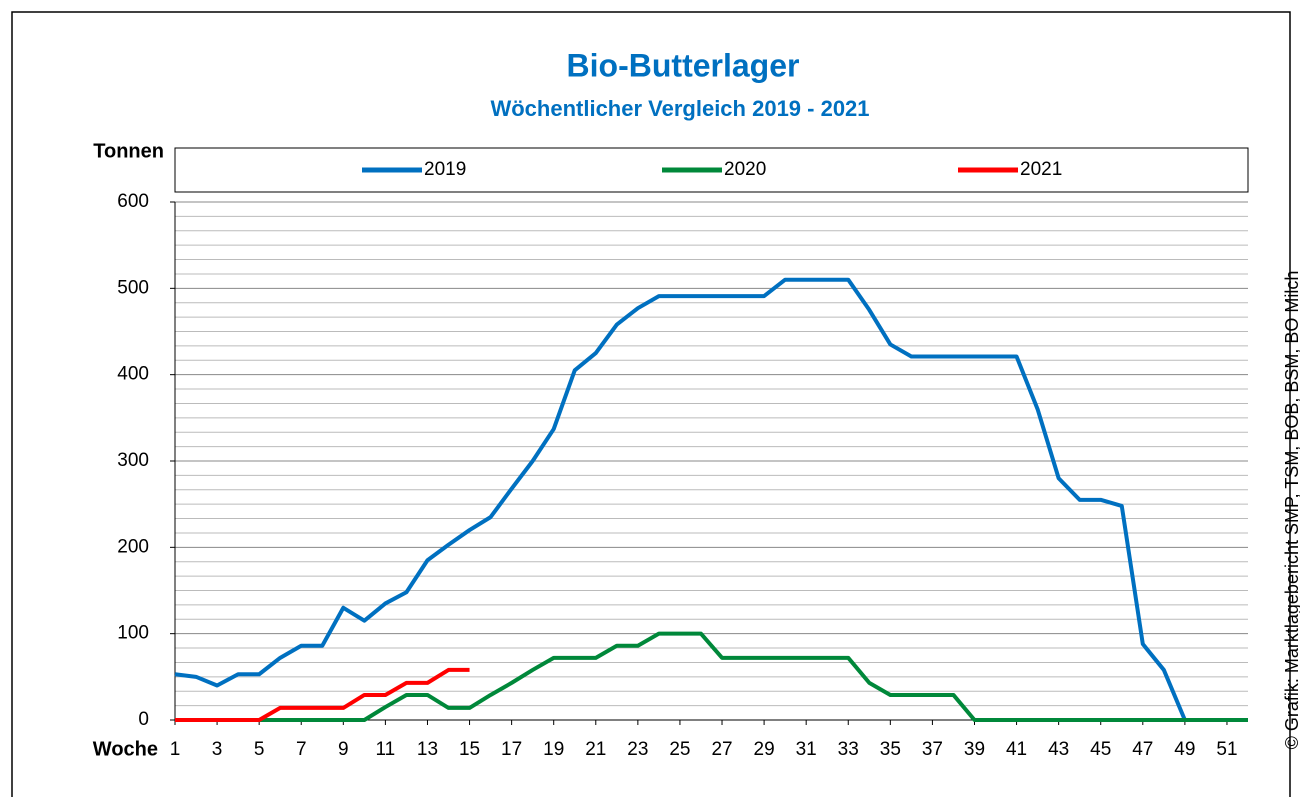 Image resolution: width=1300 pixels, height=797 pixels. Describe the element at coordinates (1016, 749) in the screenshot. I see `x-tick-label: 41` at that location.